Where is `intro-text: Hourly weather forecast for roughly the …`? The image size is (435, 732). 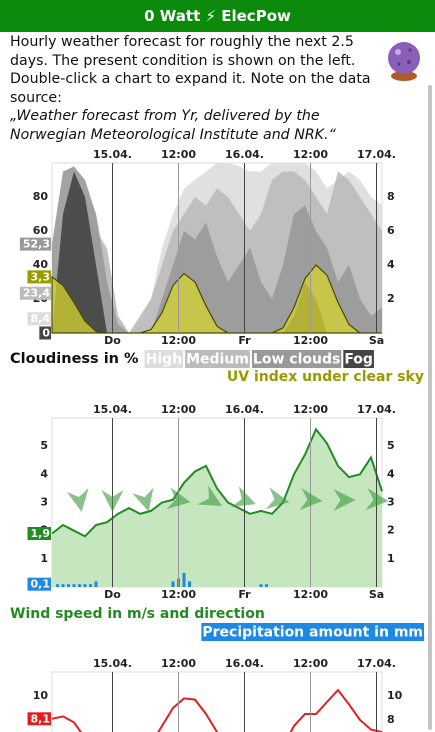 intro-text: Hourly weather forecast for roughly the … is located at coordinates (190, 70).